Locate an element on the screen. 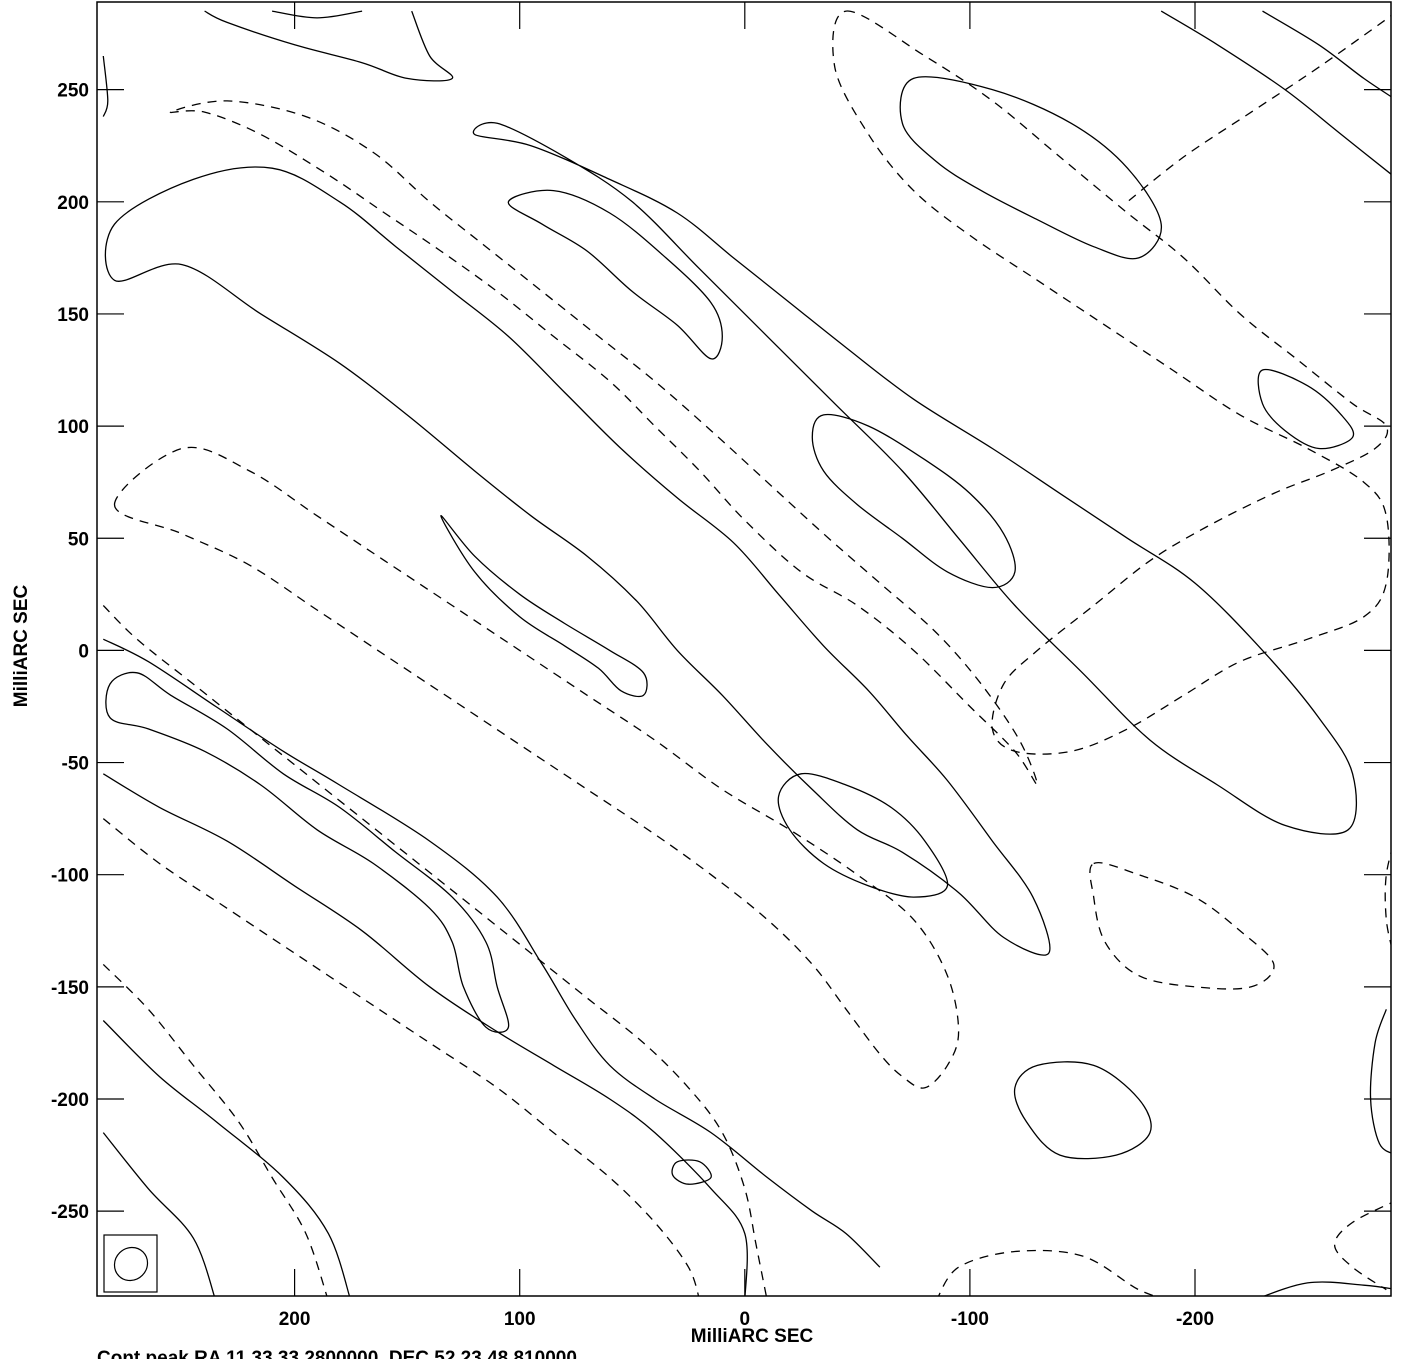  x-tick-label: 0 is located at coordinates (745, 1319).